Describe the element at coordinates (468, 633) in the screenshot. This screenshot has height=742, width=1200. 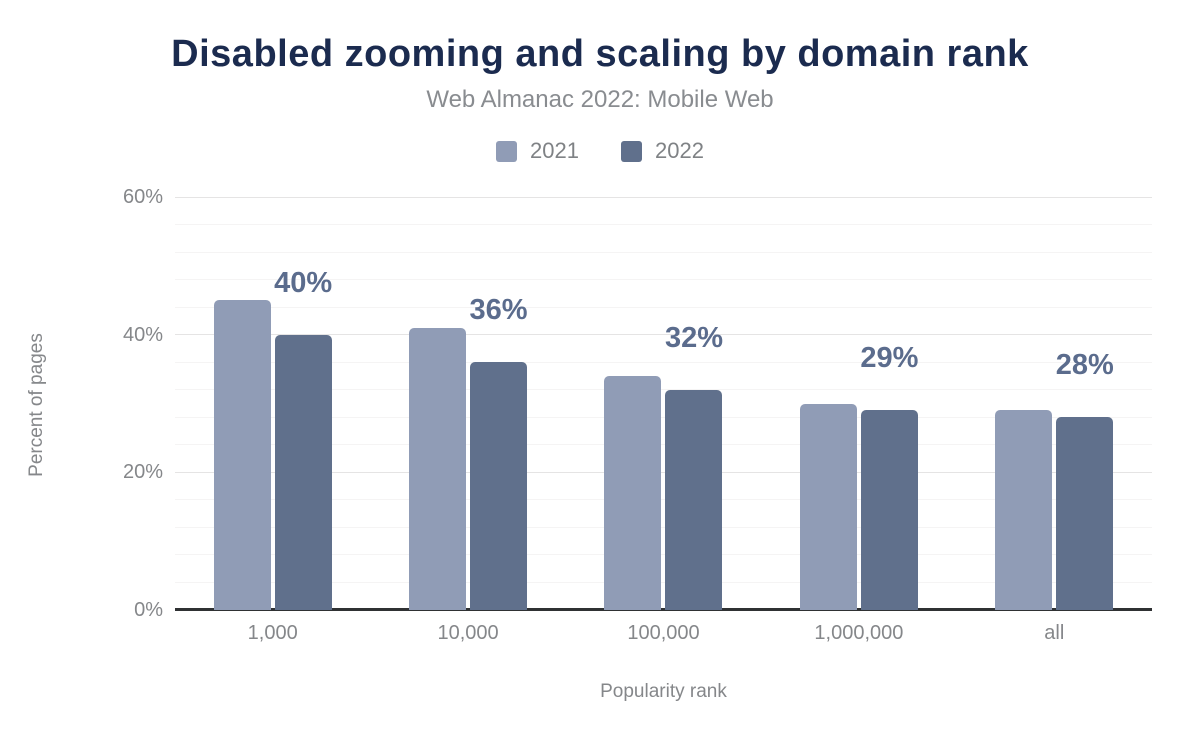
I see `x-tick-label: 10,000` at that location.